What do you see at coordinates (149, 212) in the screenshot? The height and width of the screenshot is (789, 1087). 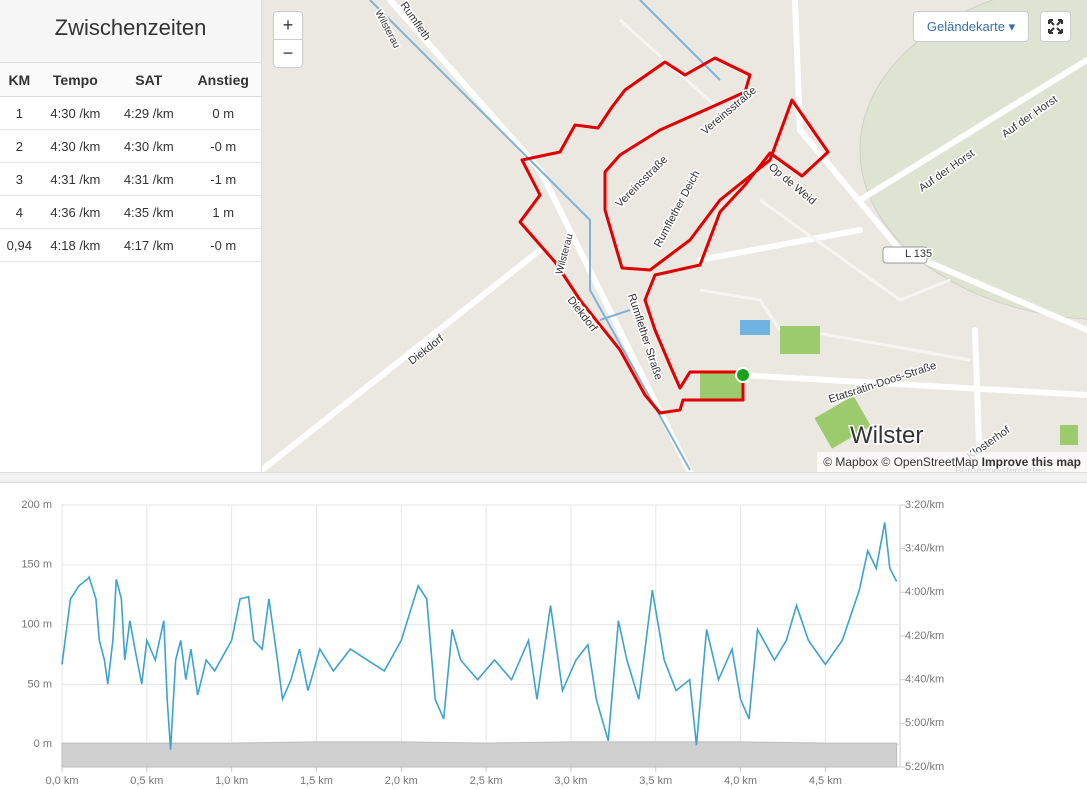 I see `split-cell: 4:35 /km` at bounding box center [149, 212].